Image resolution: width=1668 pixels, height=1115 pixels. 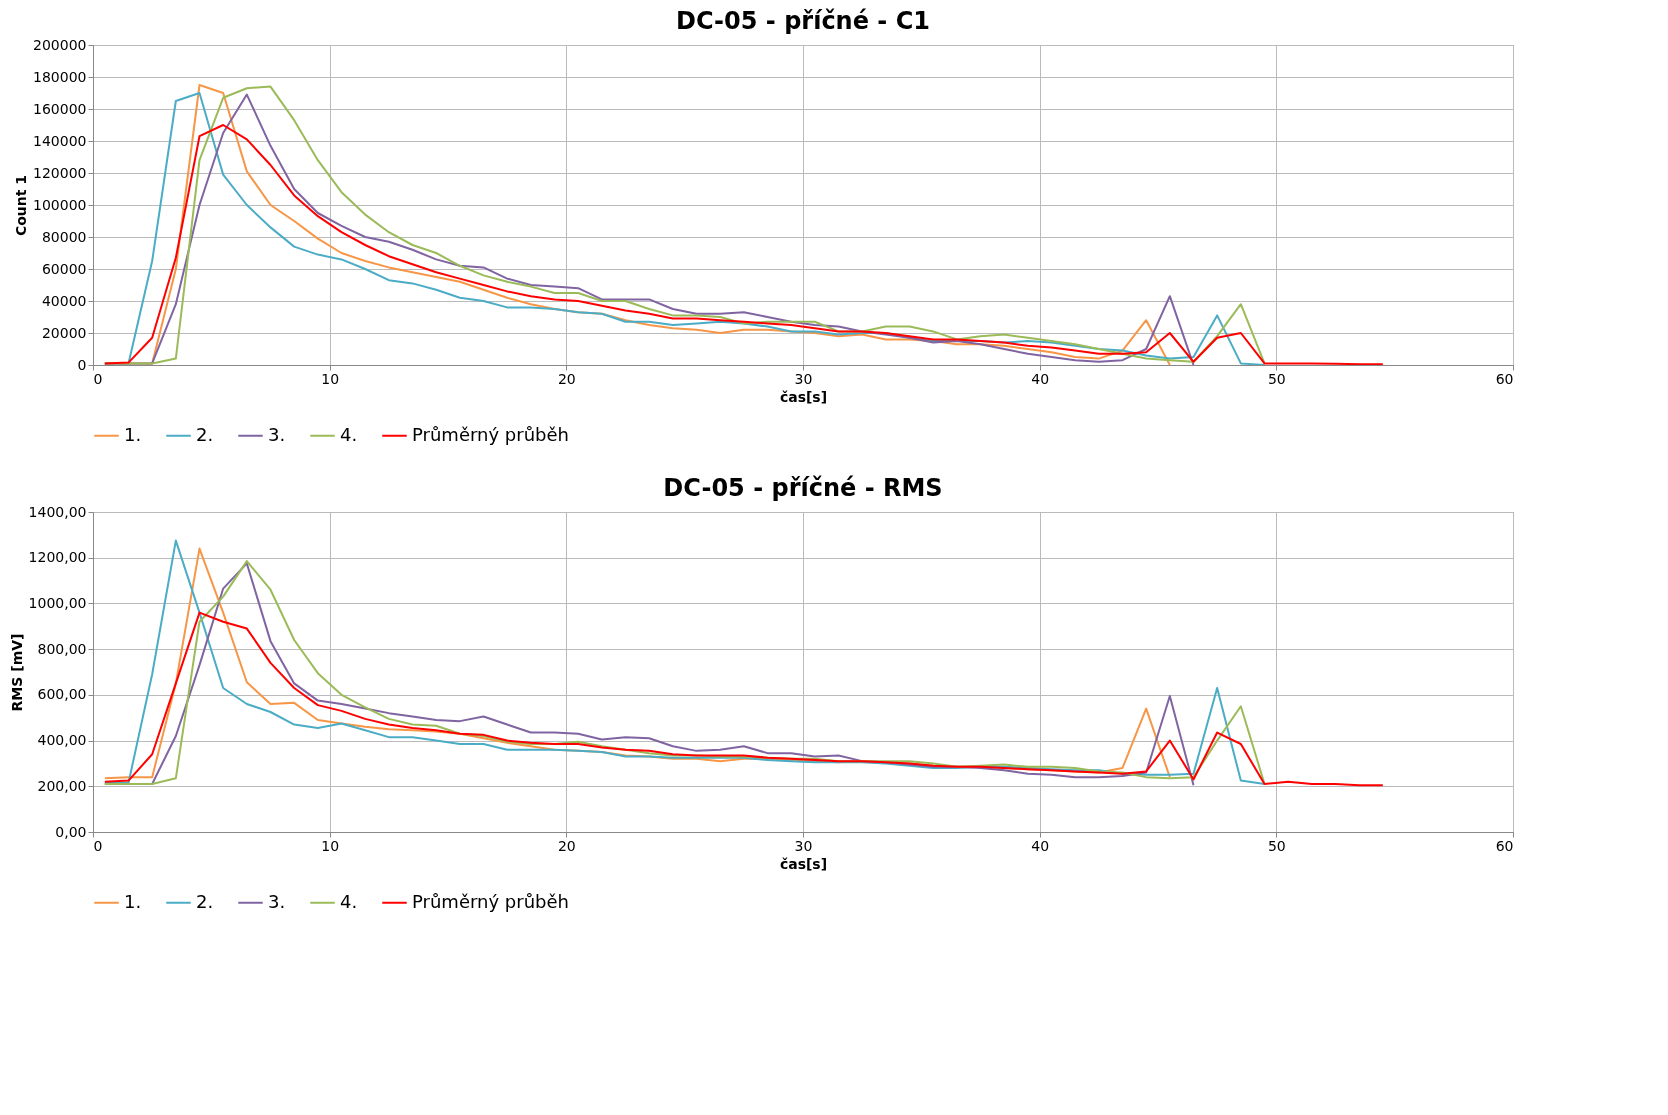 I want to click on y-tick-label: 200000, so click(x=60, y=44).